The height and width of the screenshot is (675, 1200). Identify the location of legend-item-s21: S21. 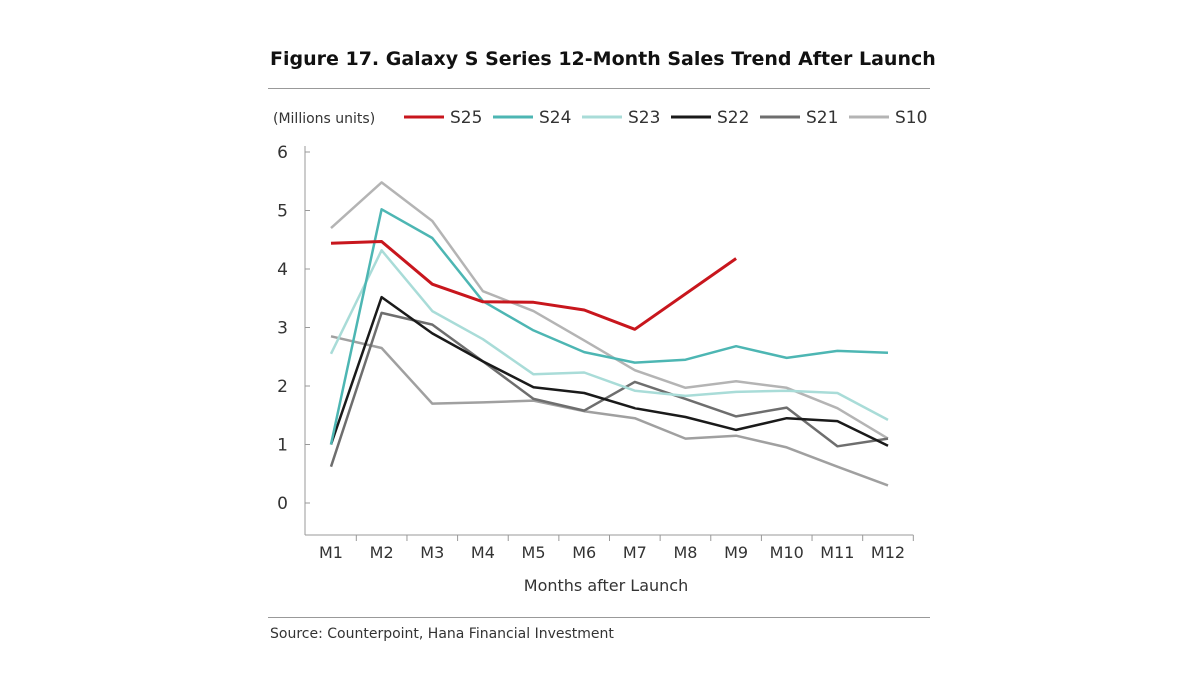
(799, 118).